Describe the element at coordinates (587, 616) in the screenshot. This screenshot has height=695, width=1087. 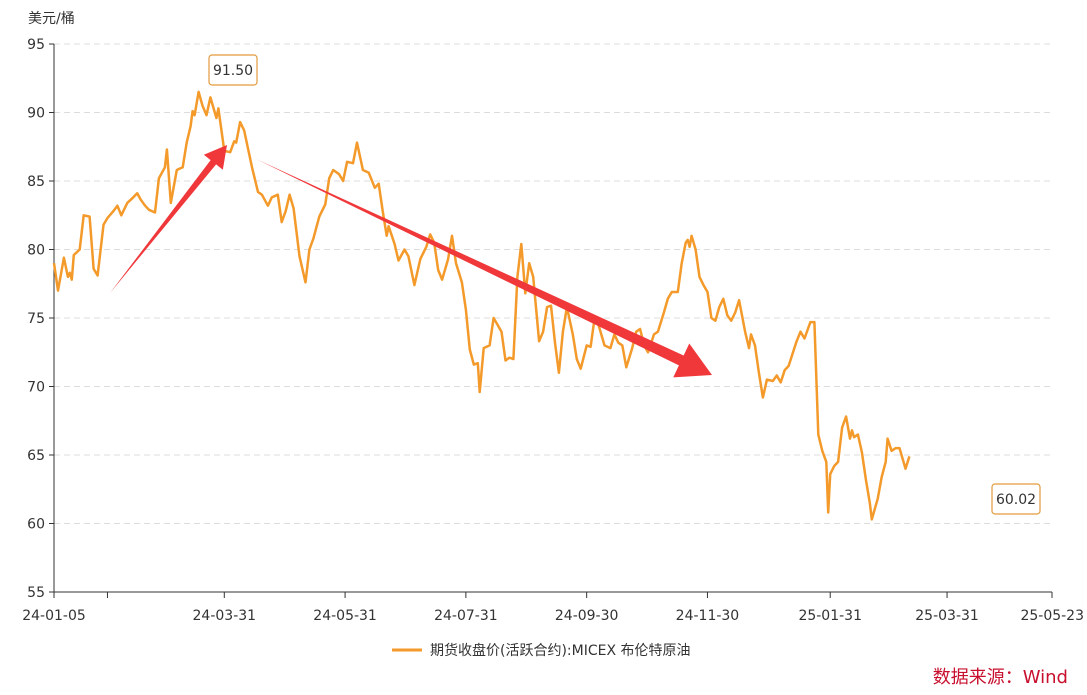
I see `x-tick-label: 24-09-30` at that location.